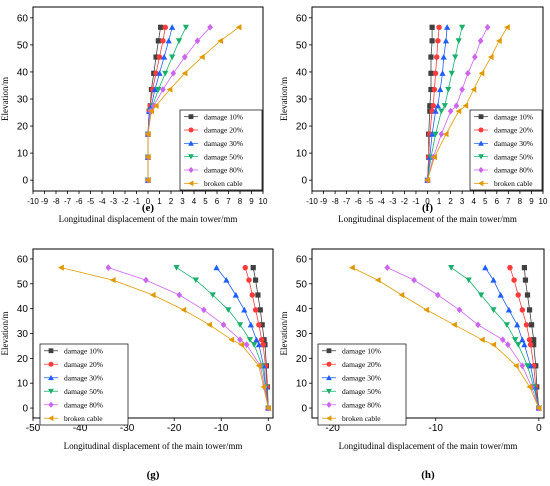 Image resolution: width=550 pixels, height=486 pixels. I want to click on data-series, so click(467, 104).